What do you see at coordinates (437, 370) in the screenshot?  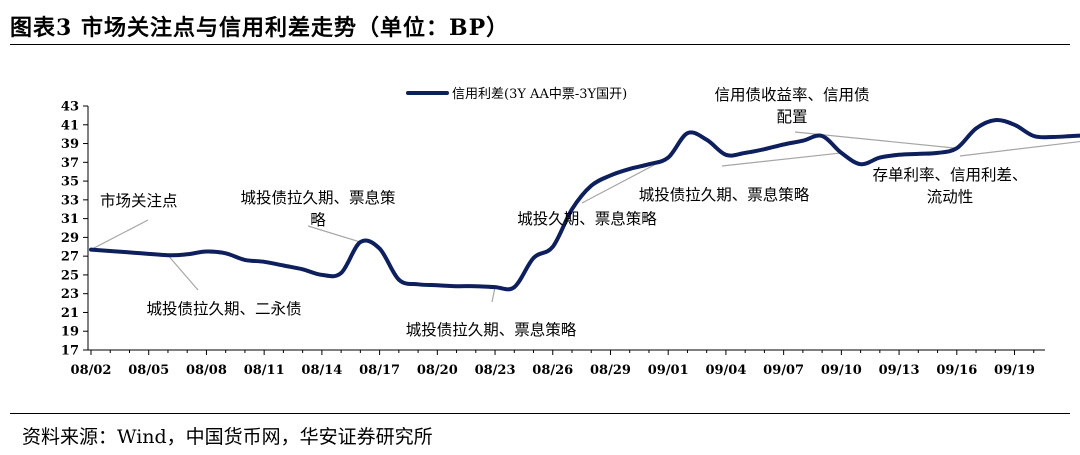 I see `x-tick-label: 08/20` at bounding box center [437, 370].